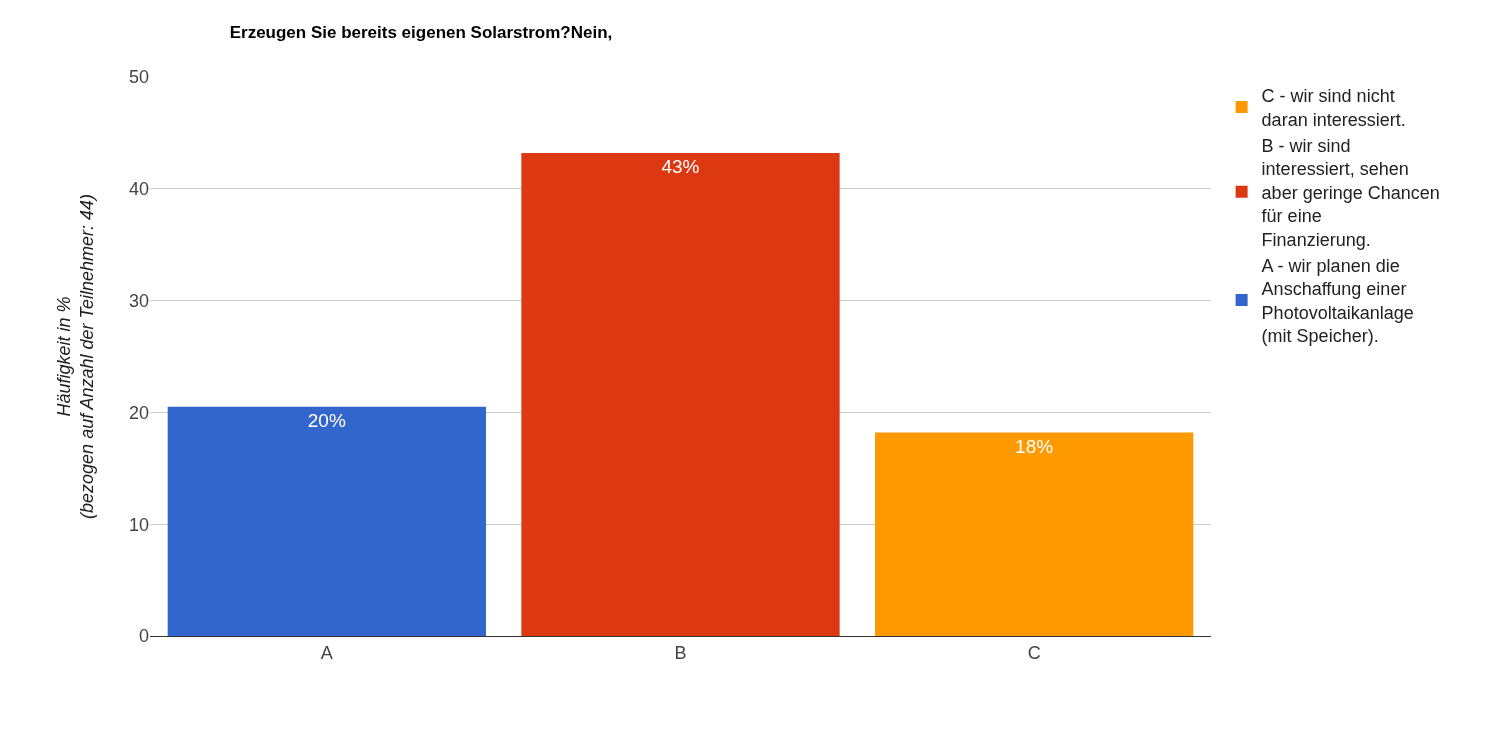 This screenshot has height=746, width=1511. I want to click on y-tick-label: 20, so click(138, 412).